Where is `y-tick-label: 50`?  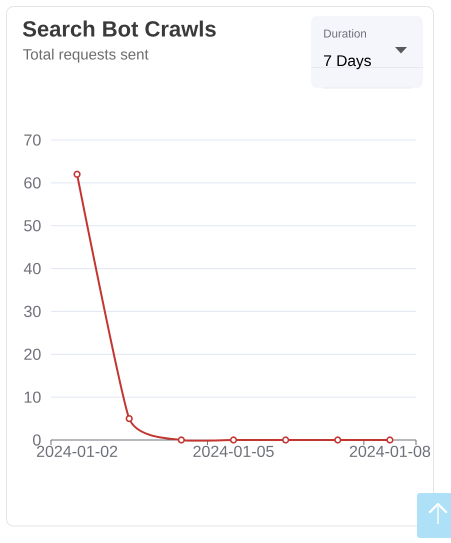 y-tick-label: 50 is located at coordinates (32, 226).